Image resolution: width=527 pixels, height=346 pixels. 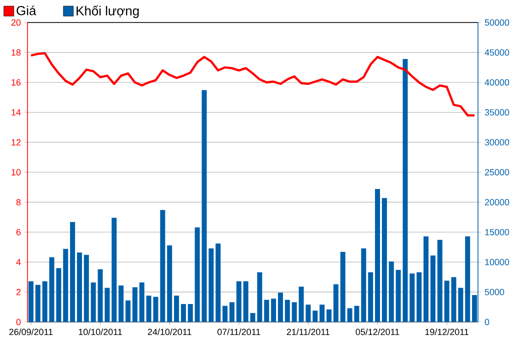 I want to click on x-tick-label: 05/12/2011, so click(x=378, y=332).